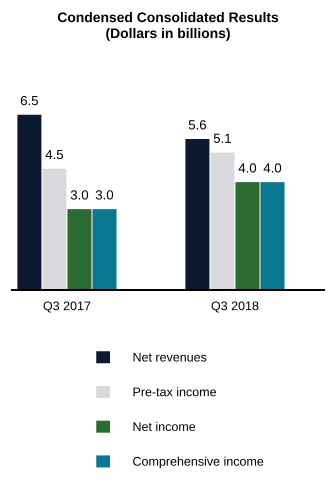 Image resolution: width=336 pixels, height=482 pixels. I want to click on data-label: 5.1, so click(222, 138).